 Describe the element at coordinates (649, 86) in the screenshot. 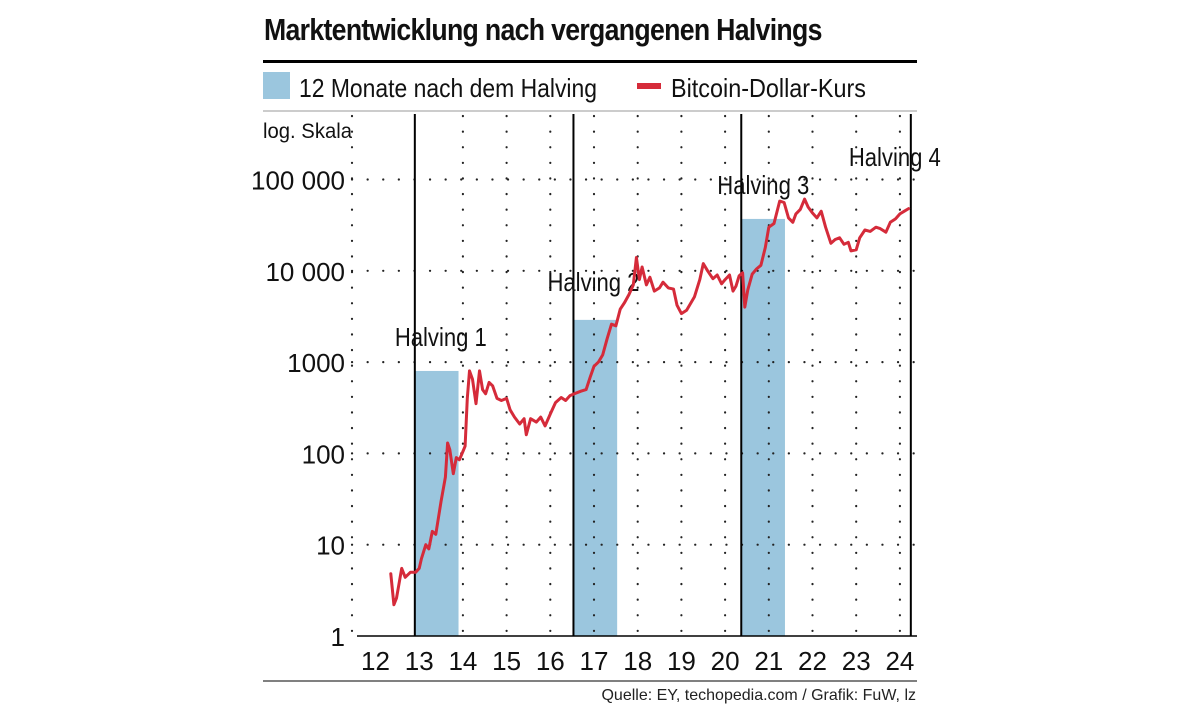

I see `legend-swatch-line` at that location.